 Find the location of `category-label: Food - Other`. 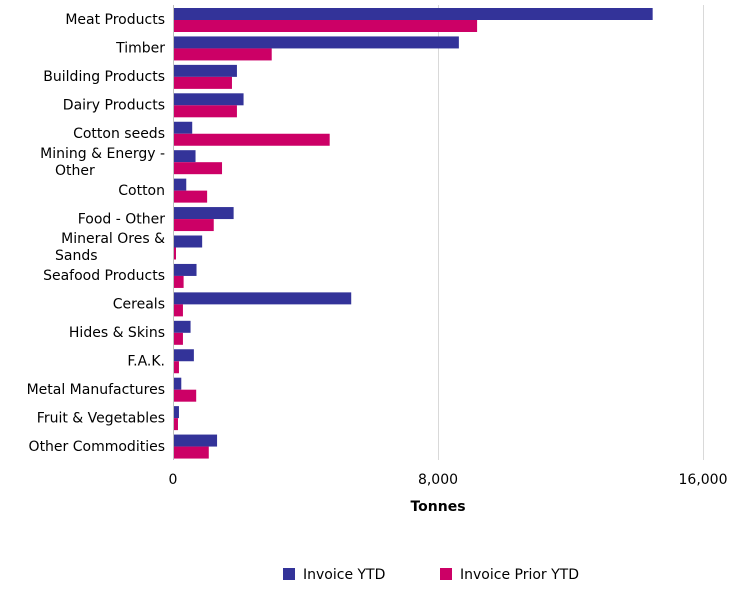

category-label: Food - Other is located at coordinates (122, 219).